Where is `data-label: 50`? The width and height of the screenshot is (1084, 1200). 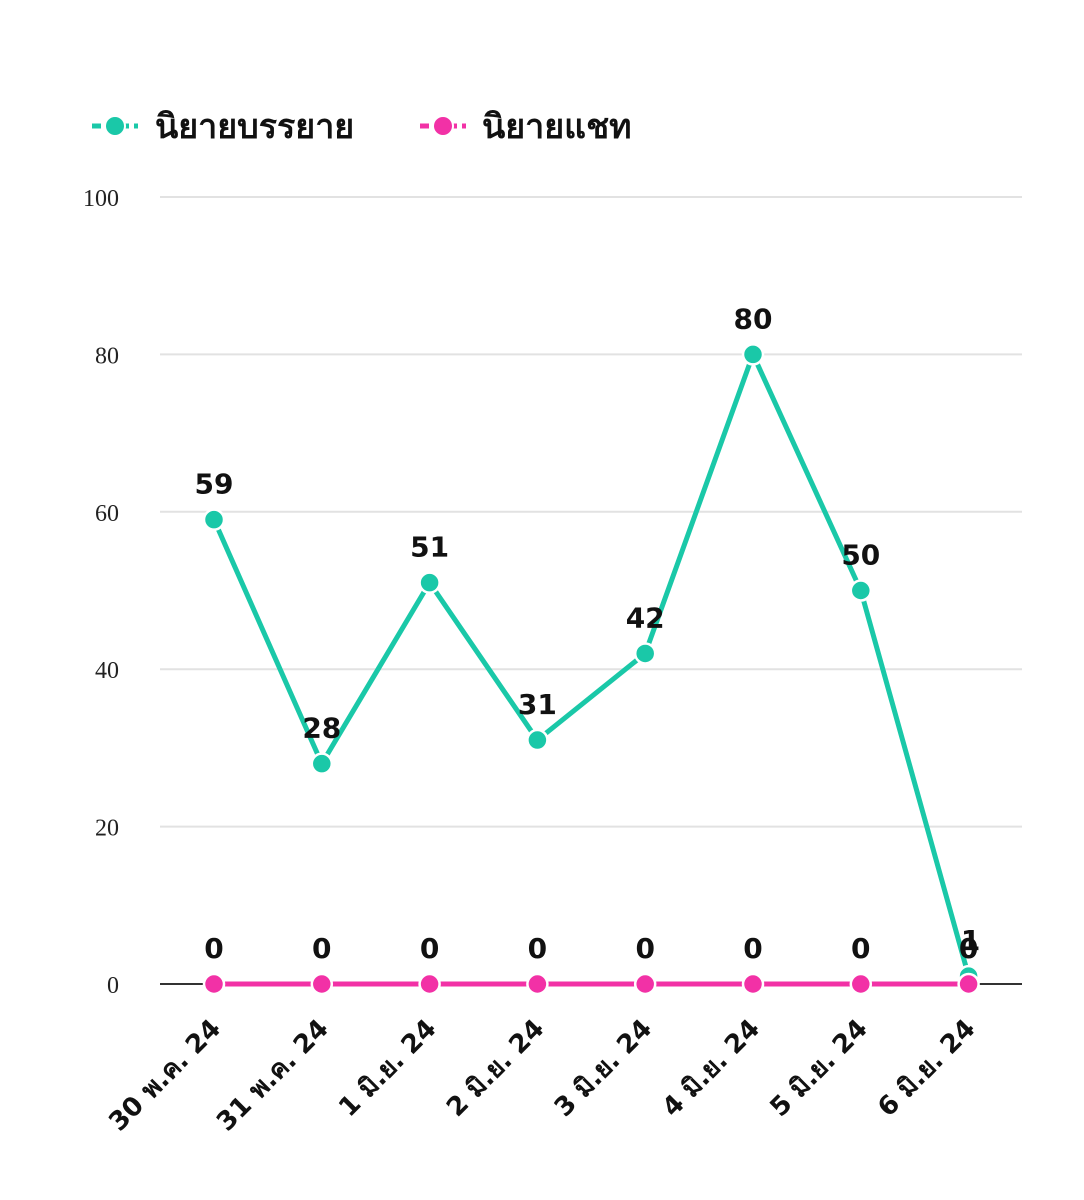 data-label: 50 is located at coordinates (860, 555).